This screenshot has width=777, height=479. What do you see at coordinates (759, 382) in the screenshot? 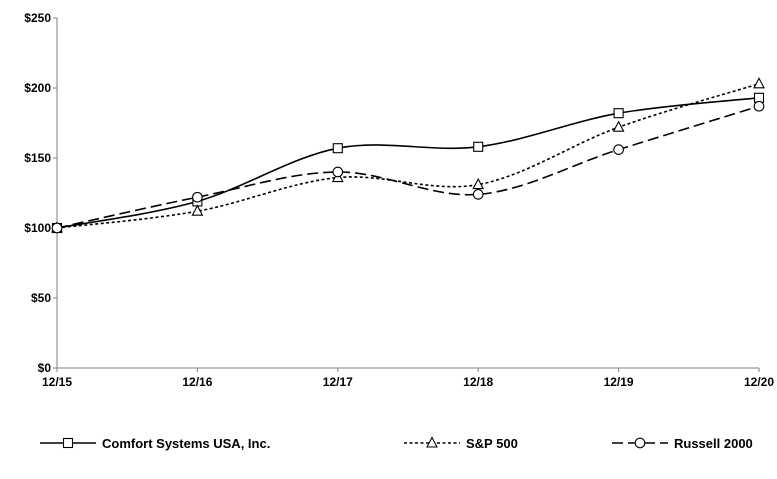
I see `x-tick-label: 12/20` at bounding box center [759, 382].